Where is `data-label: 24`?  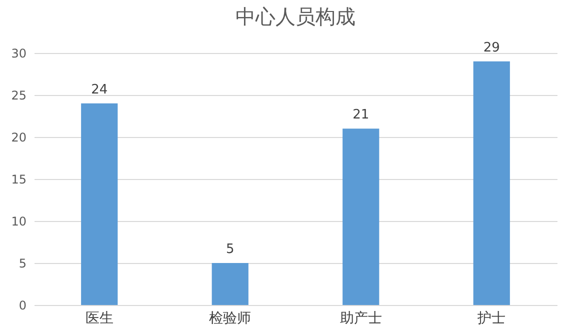
data-label: 24 is located at coordinates (99, 90).